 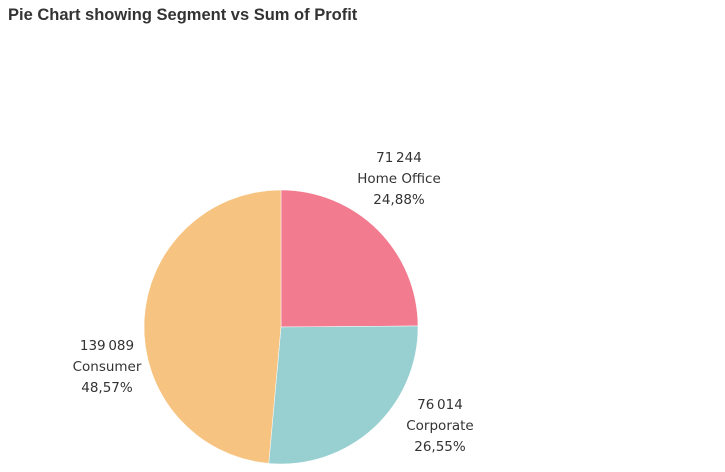 I want to click on slice-percent: 24,88%, so click(x=399, y=200).